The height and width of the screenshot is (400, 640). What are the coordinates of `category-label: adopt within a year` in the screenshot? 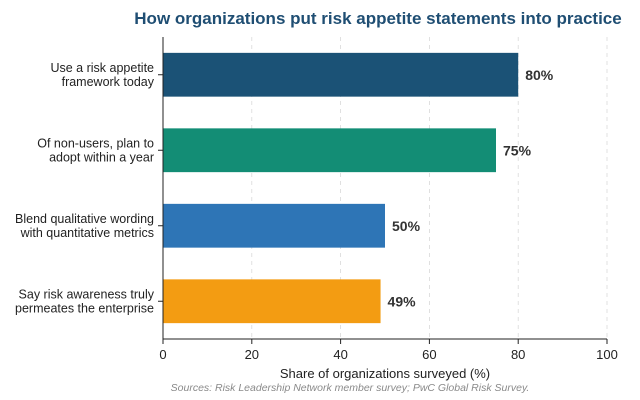 It's located at (101, 157).